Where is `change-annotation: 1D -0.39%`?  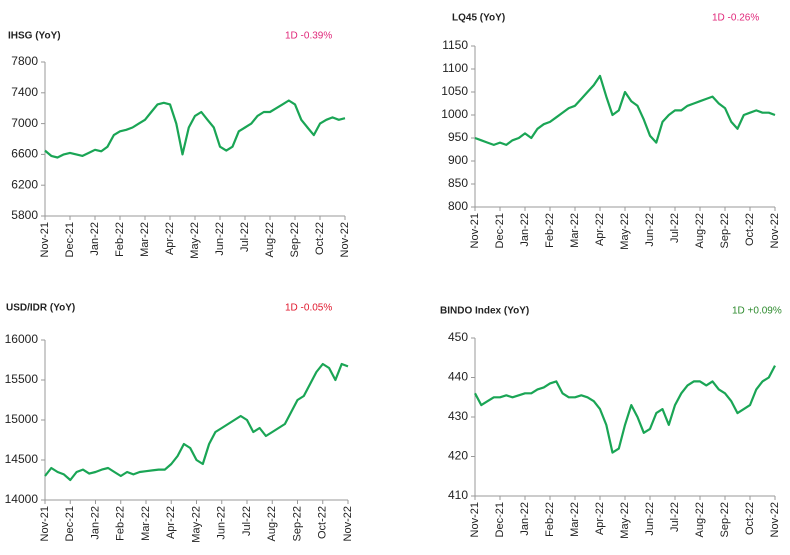 change-annotation: 1D -0.39% is located at coordinates (308, 36).